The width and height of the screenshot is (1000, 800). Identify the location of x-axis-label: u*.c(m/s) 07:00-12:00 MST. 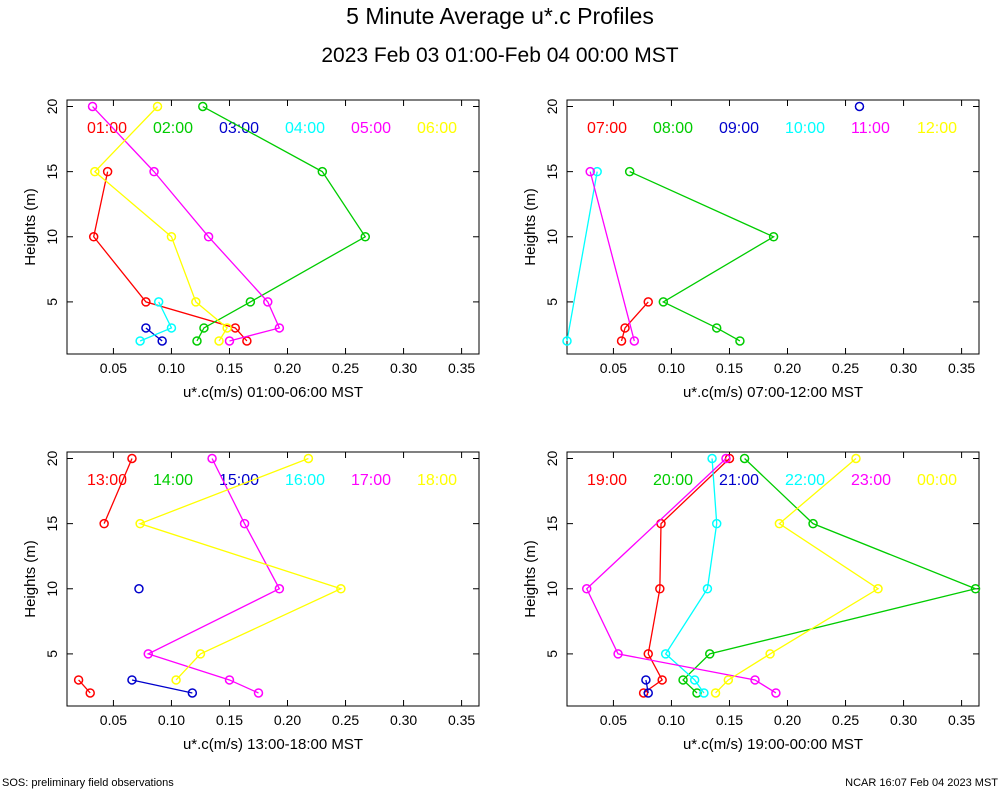
(773, 392).